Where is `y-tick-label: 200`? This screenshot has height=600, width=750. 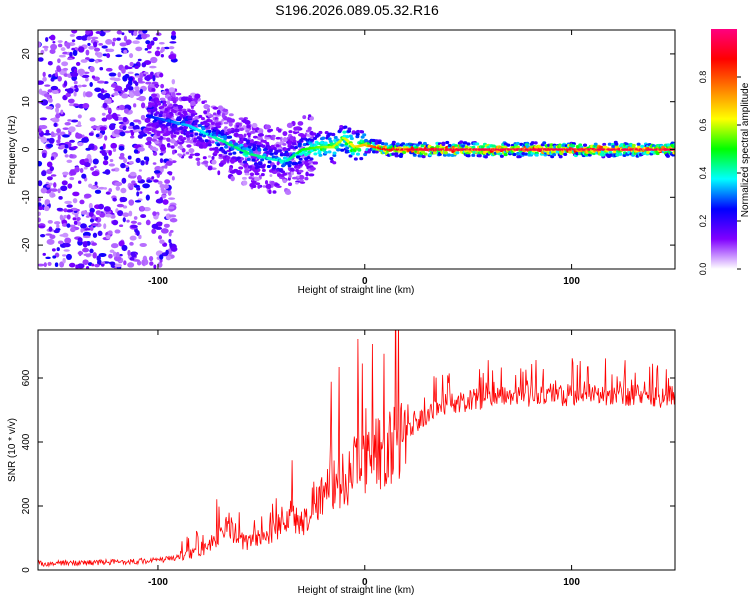 y-tick-label: 200 is located at coordinates (26, 505).